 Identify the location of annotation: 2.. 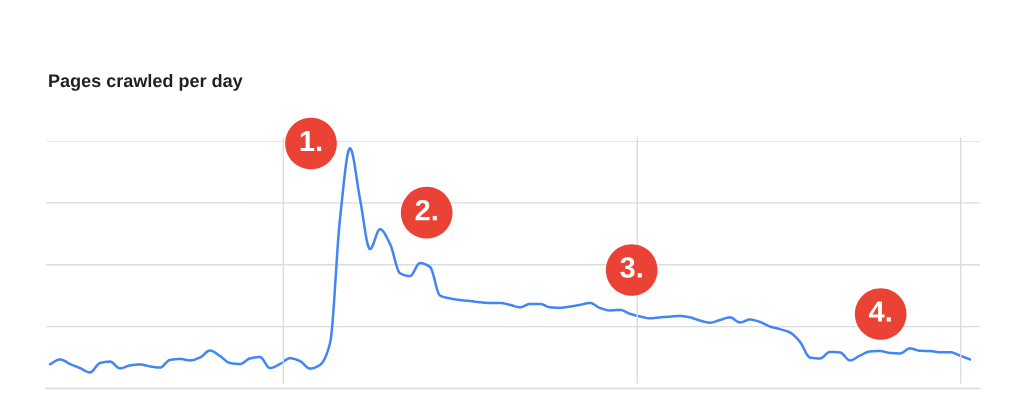
(426, 210).